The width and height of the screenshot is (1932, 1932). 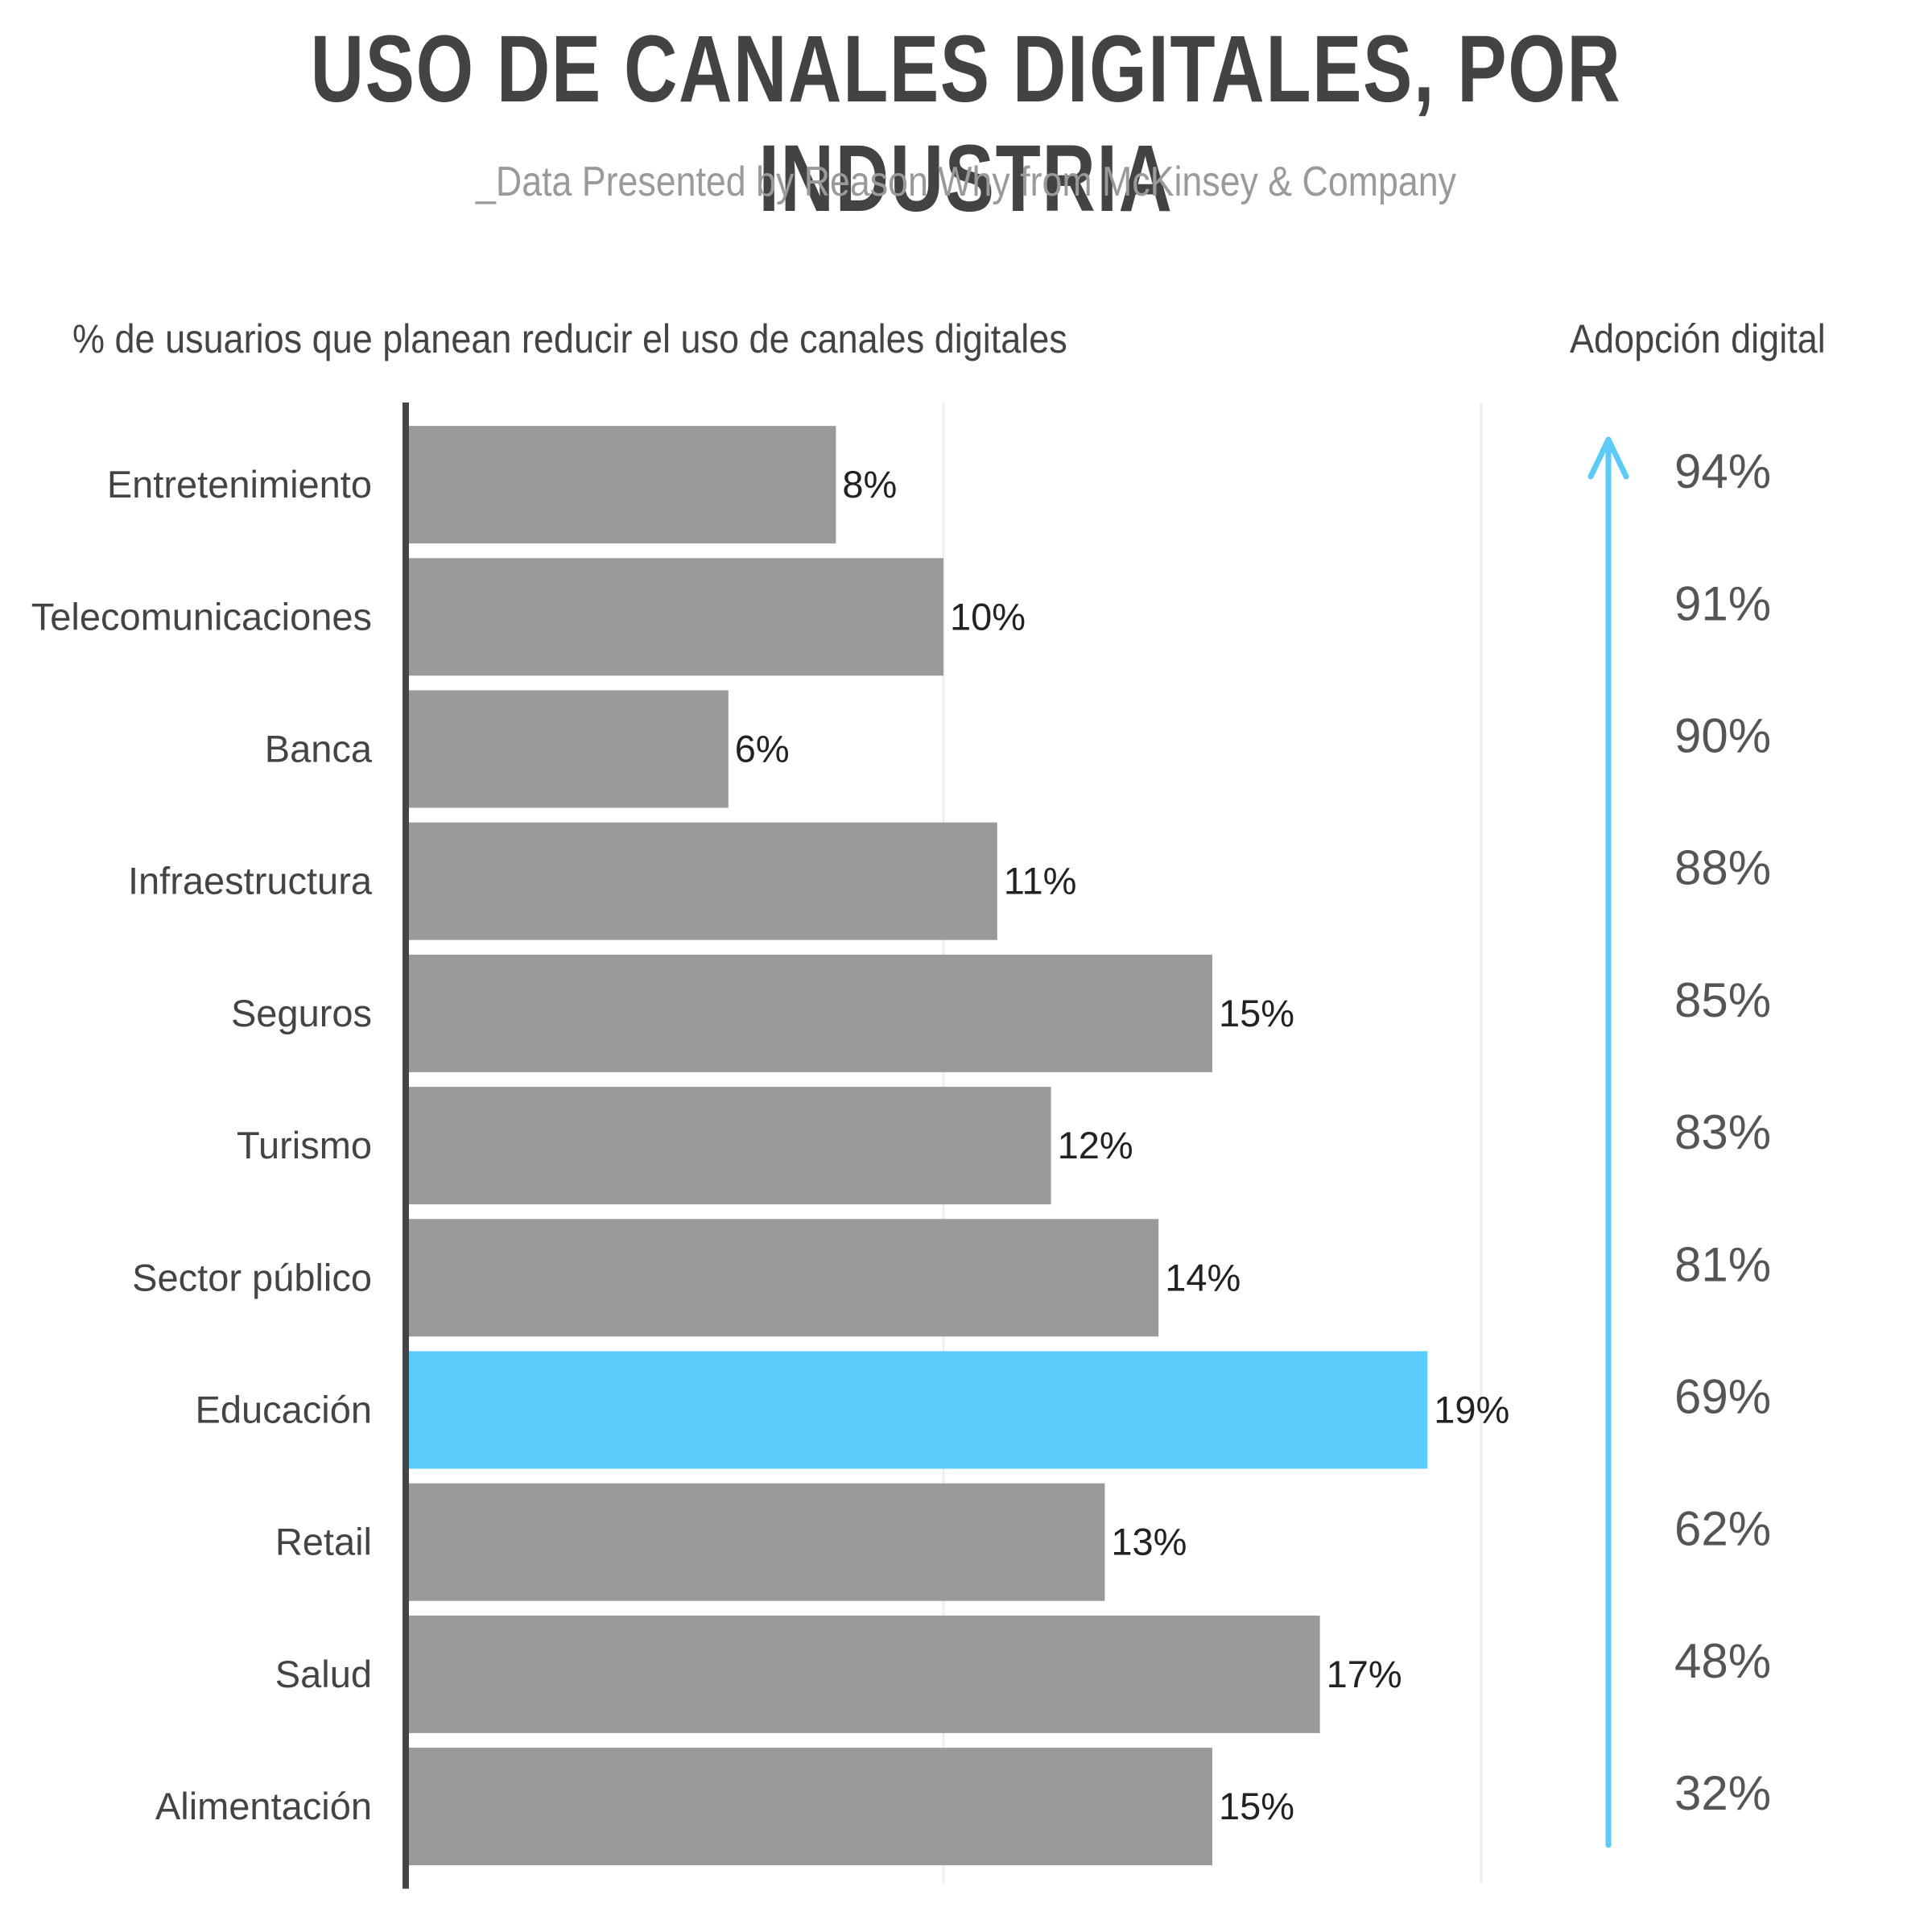 What do you see at coordinates (1471, 1410) in the screenshot?
I see `value-label: 19%` at bounding box center [1471, 1410].